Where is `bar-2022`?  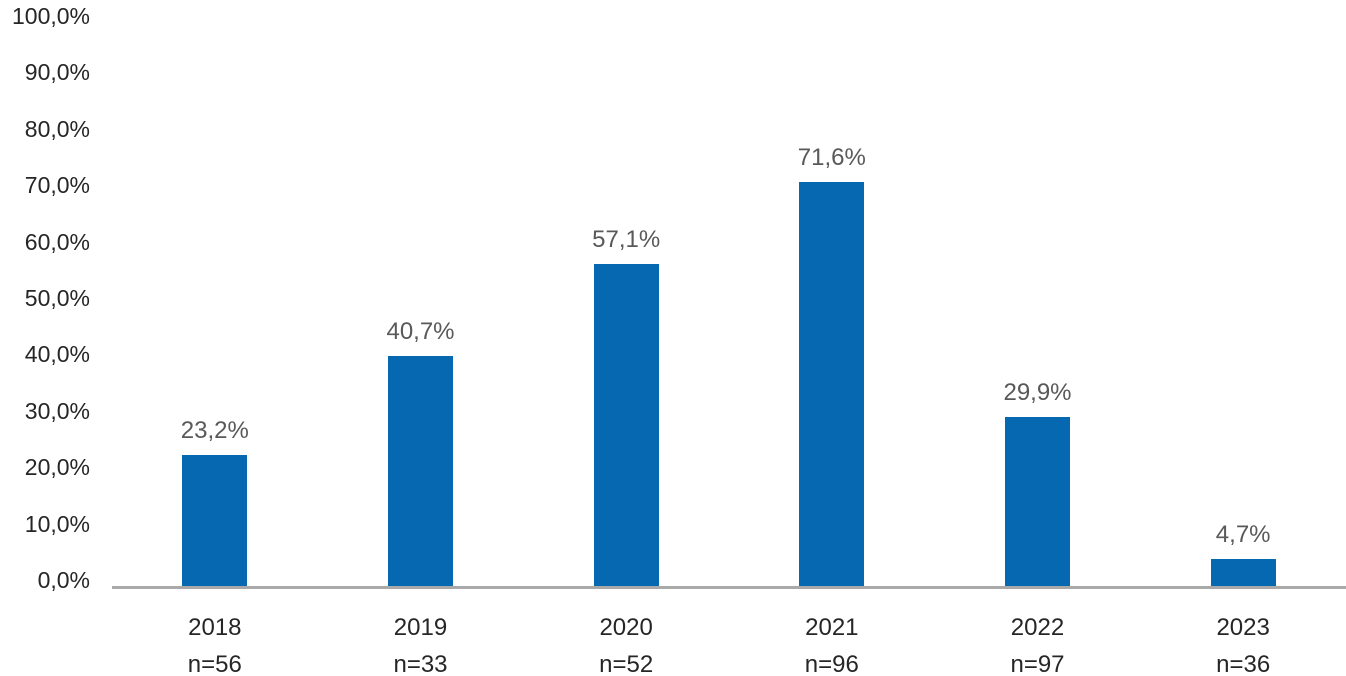
bar-2022 is located at coordinates (1037, 501).